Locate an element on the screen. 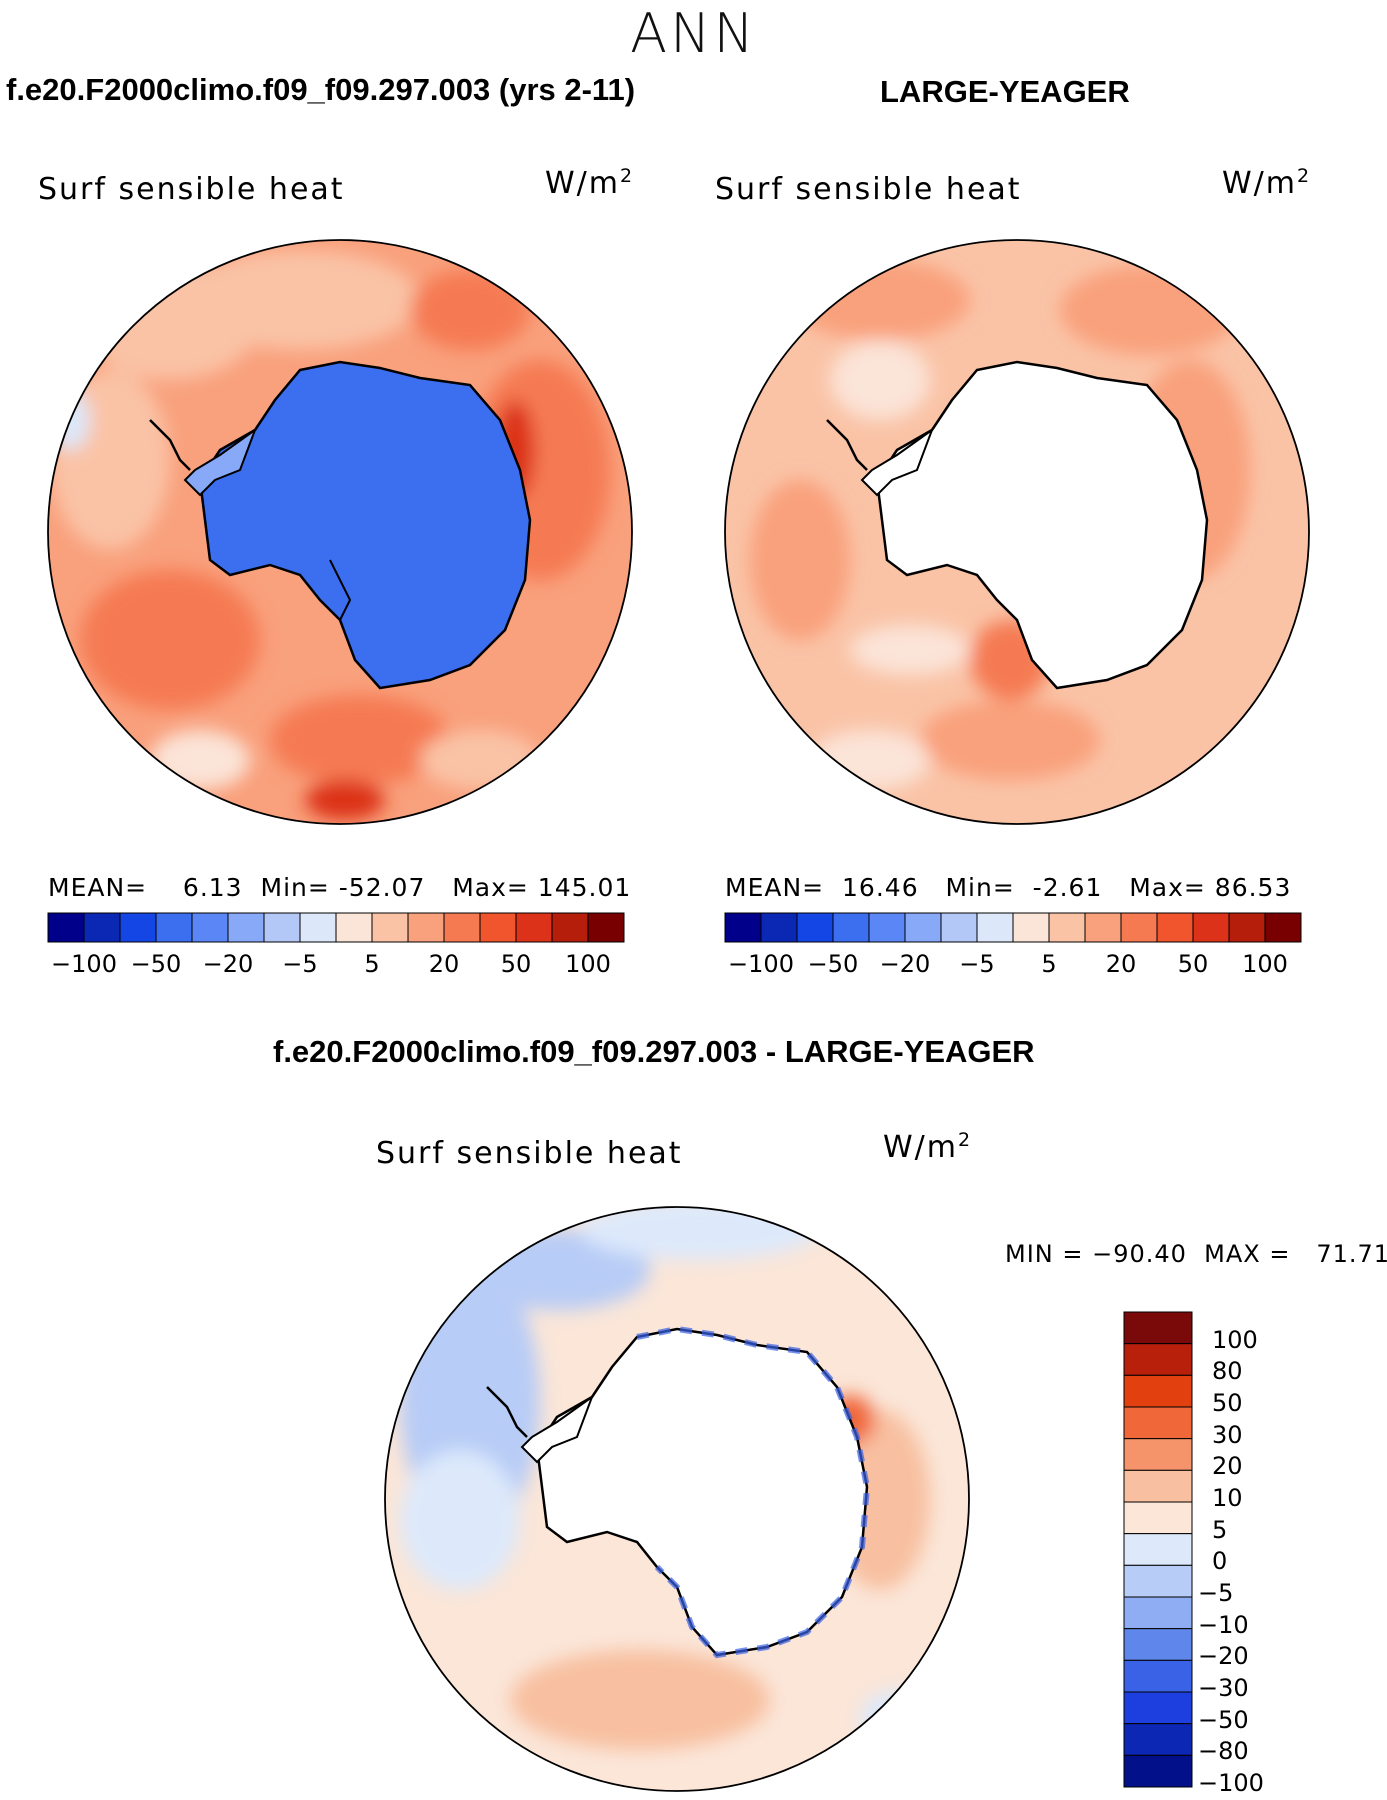 This screenshot has width=1387, height=1800. colorbar-tick-label: 80 is located at coordinates (1227, 1371).